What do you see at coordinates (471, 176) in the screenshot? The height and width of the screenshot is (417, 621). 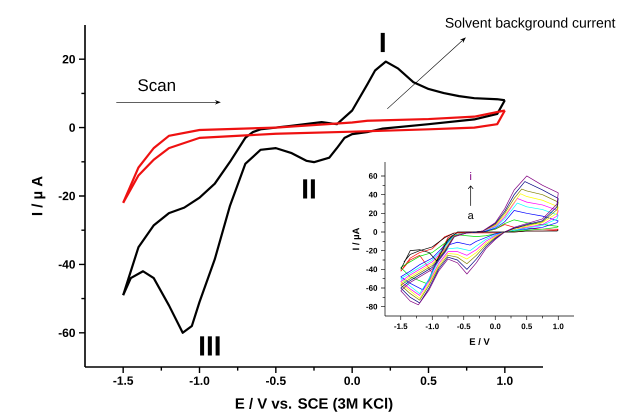 I see `annotation: i` at bounding box center [471, 176].